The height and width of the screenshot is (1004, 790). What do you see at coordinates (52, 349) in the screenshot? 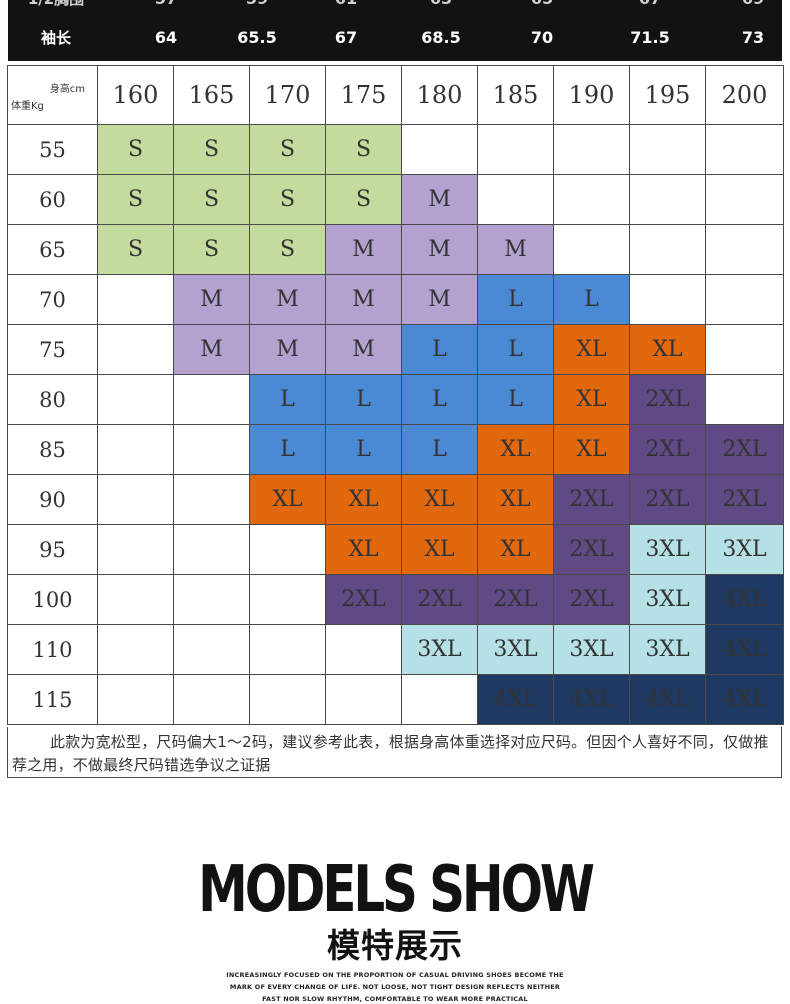
I see `weight-cell: 75` at bounding box center [52, 349].